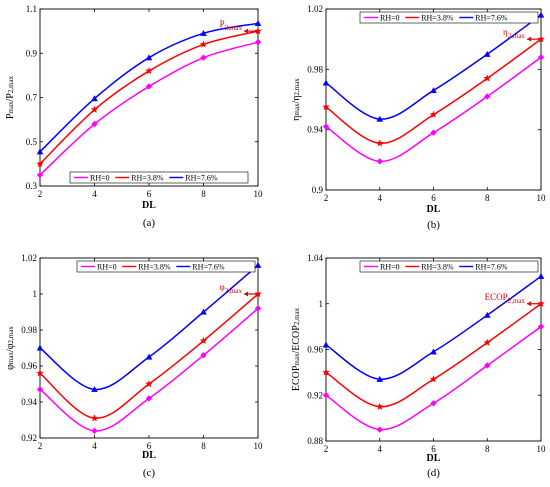 The height and width of the screenshot is (487, 550). I want to click on y-label-part: /η, so click(296, 100).